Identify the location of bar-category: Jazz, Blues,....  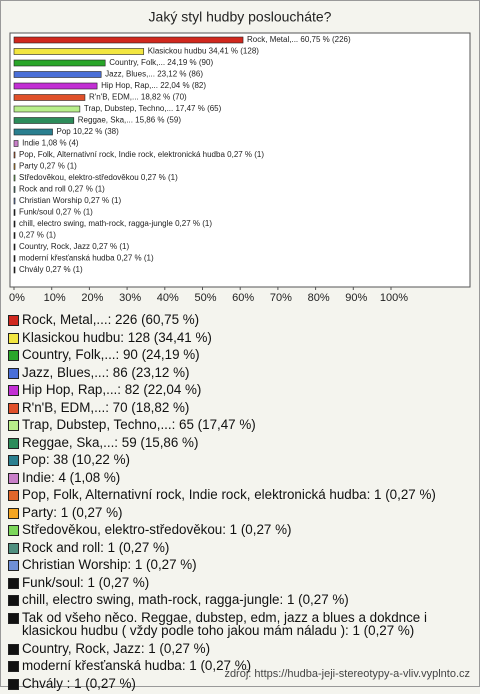
(130, 74).